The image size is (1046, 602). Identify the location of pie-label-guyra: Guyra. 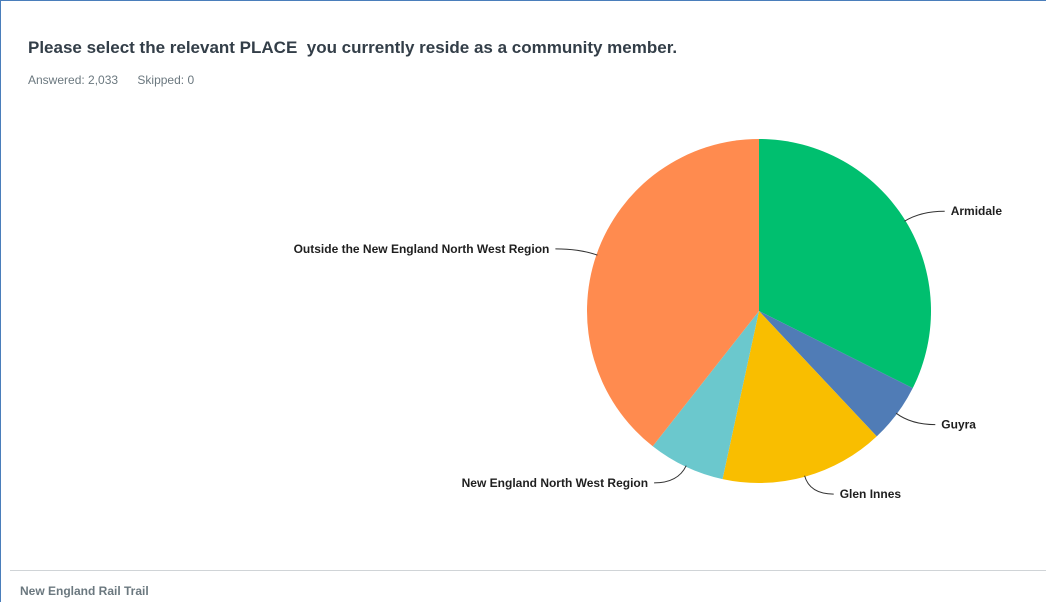
(958, 425).